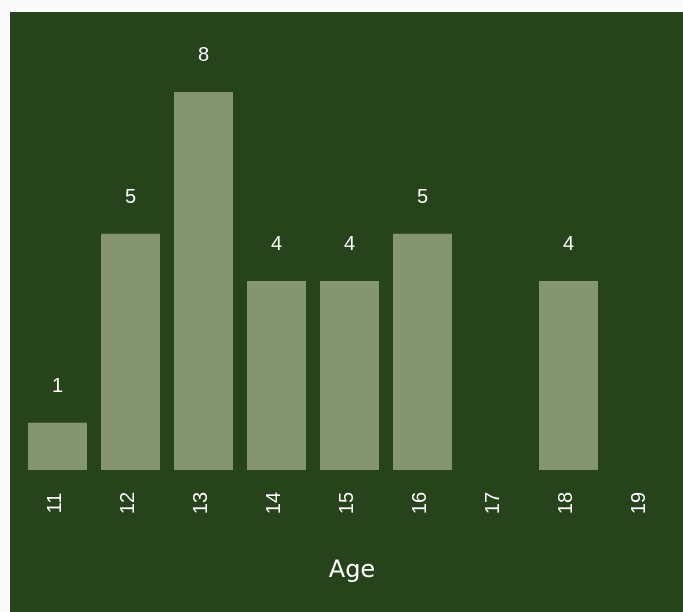 This screenshot has height=612, width=683. What do you see at coordinates (128, 503) in the screenshot?
I see `x-tick-label-12: 12` at bounding box center [128, 503].